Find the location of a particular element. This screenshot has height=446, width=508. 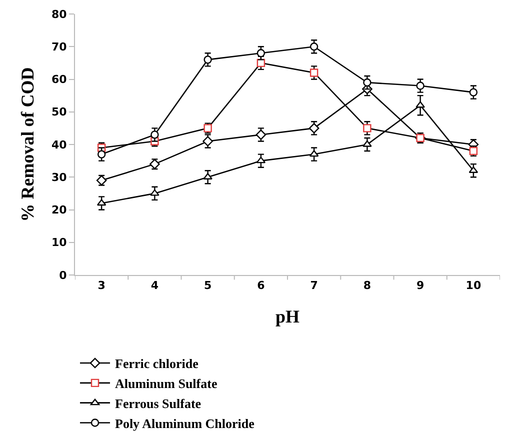

x-tick-label: 3 is located at coordinates (102, 285).